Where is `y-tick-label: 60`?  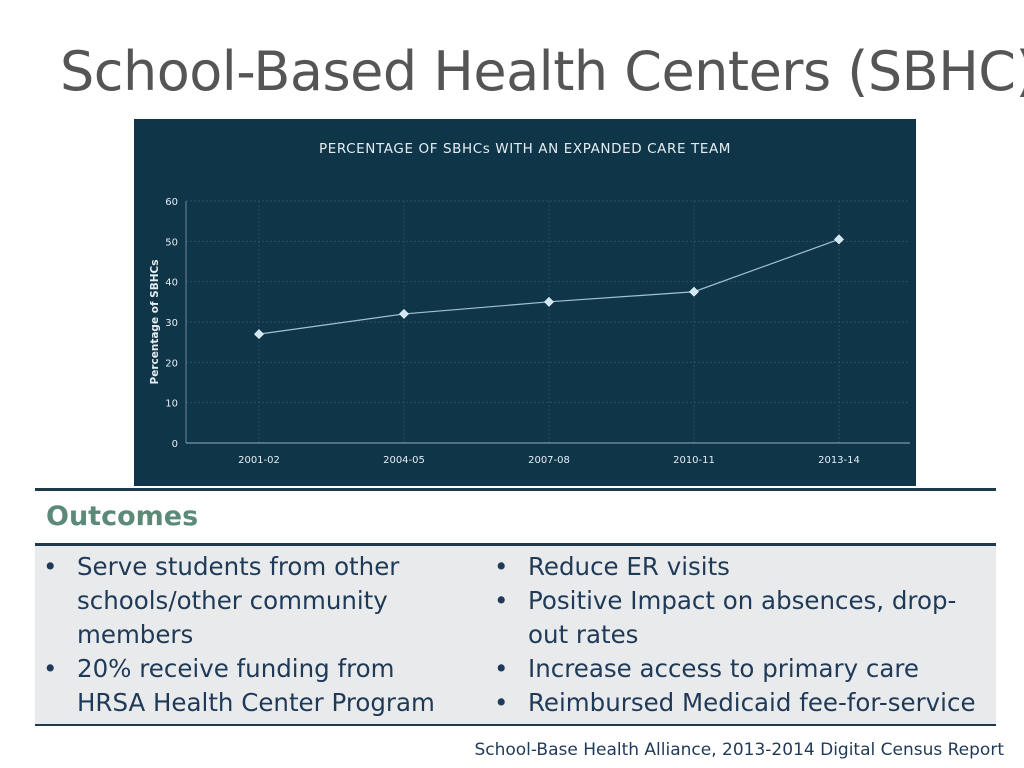
y-tick-label: 60 is located at coordinates (171, 202).